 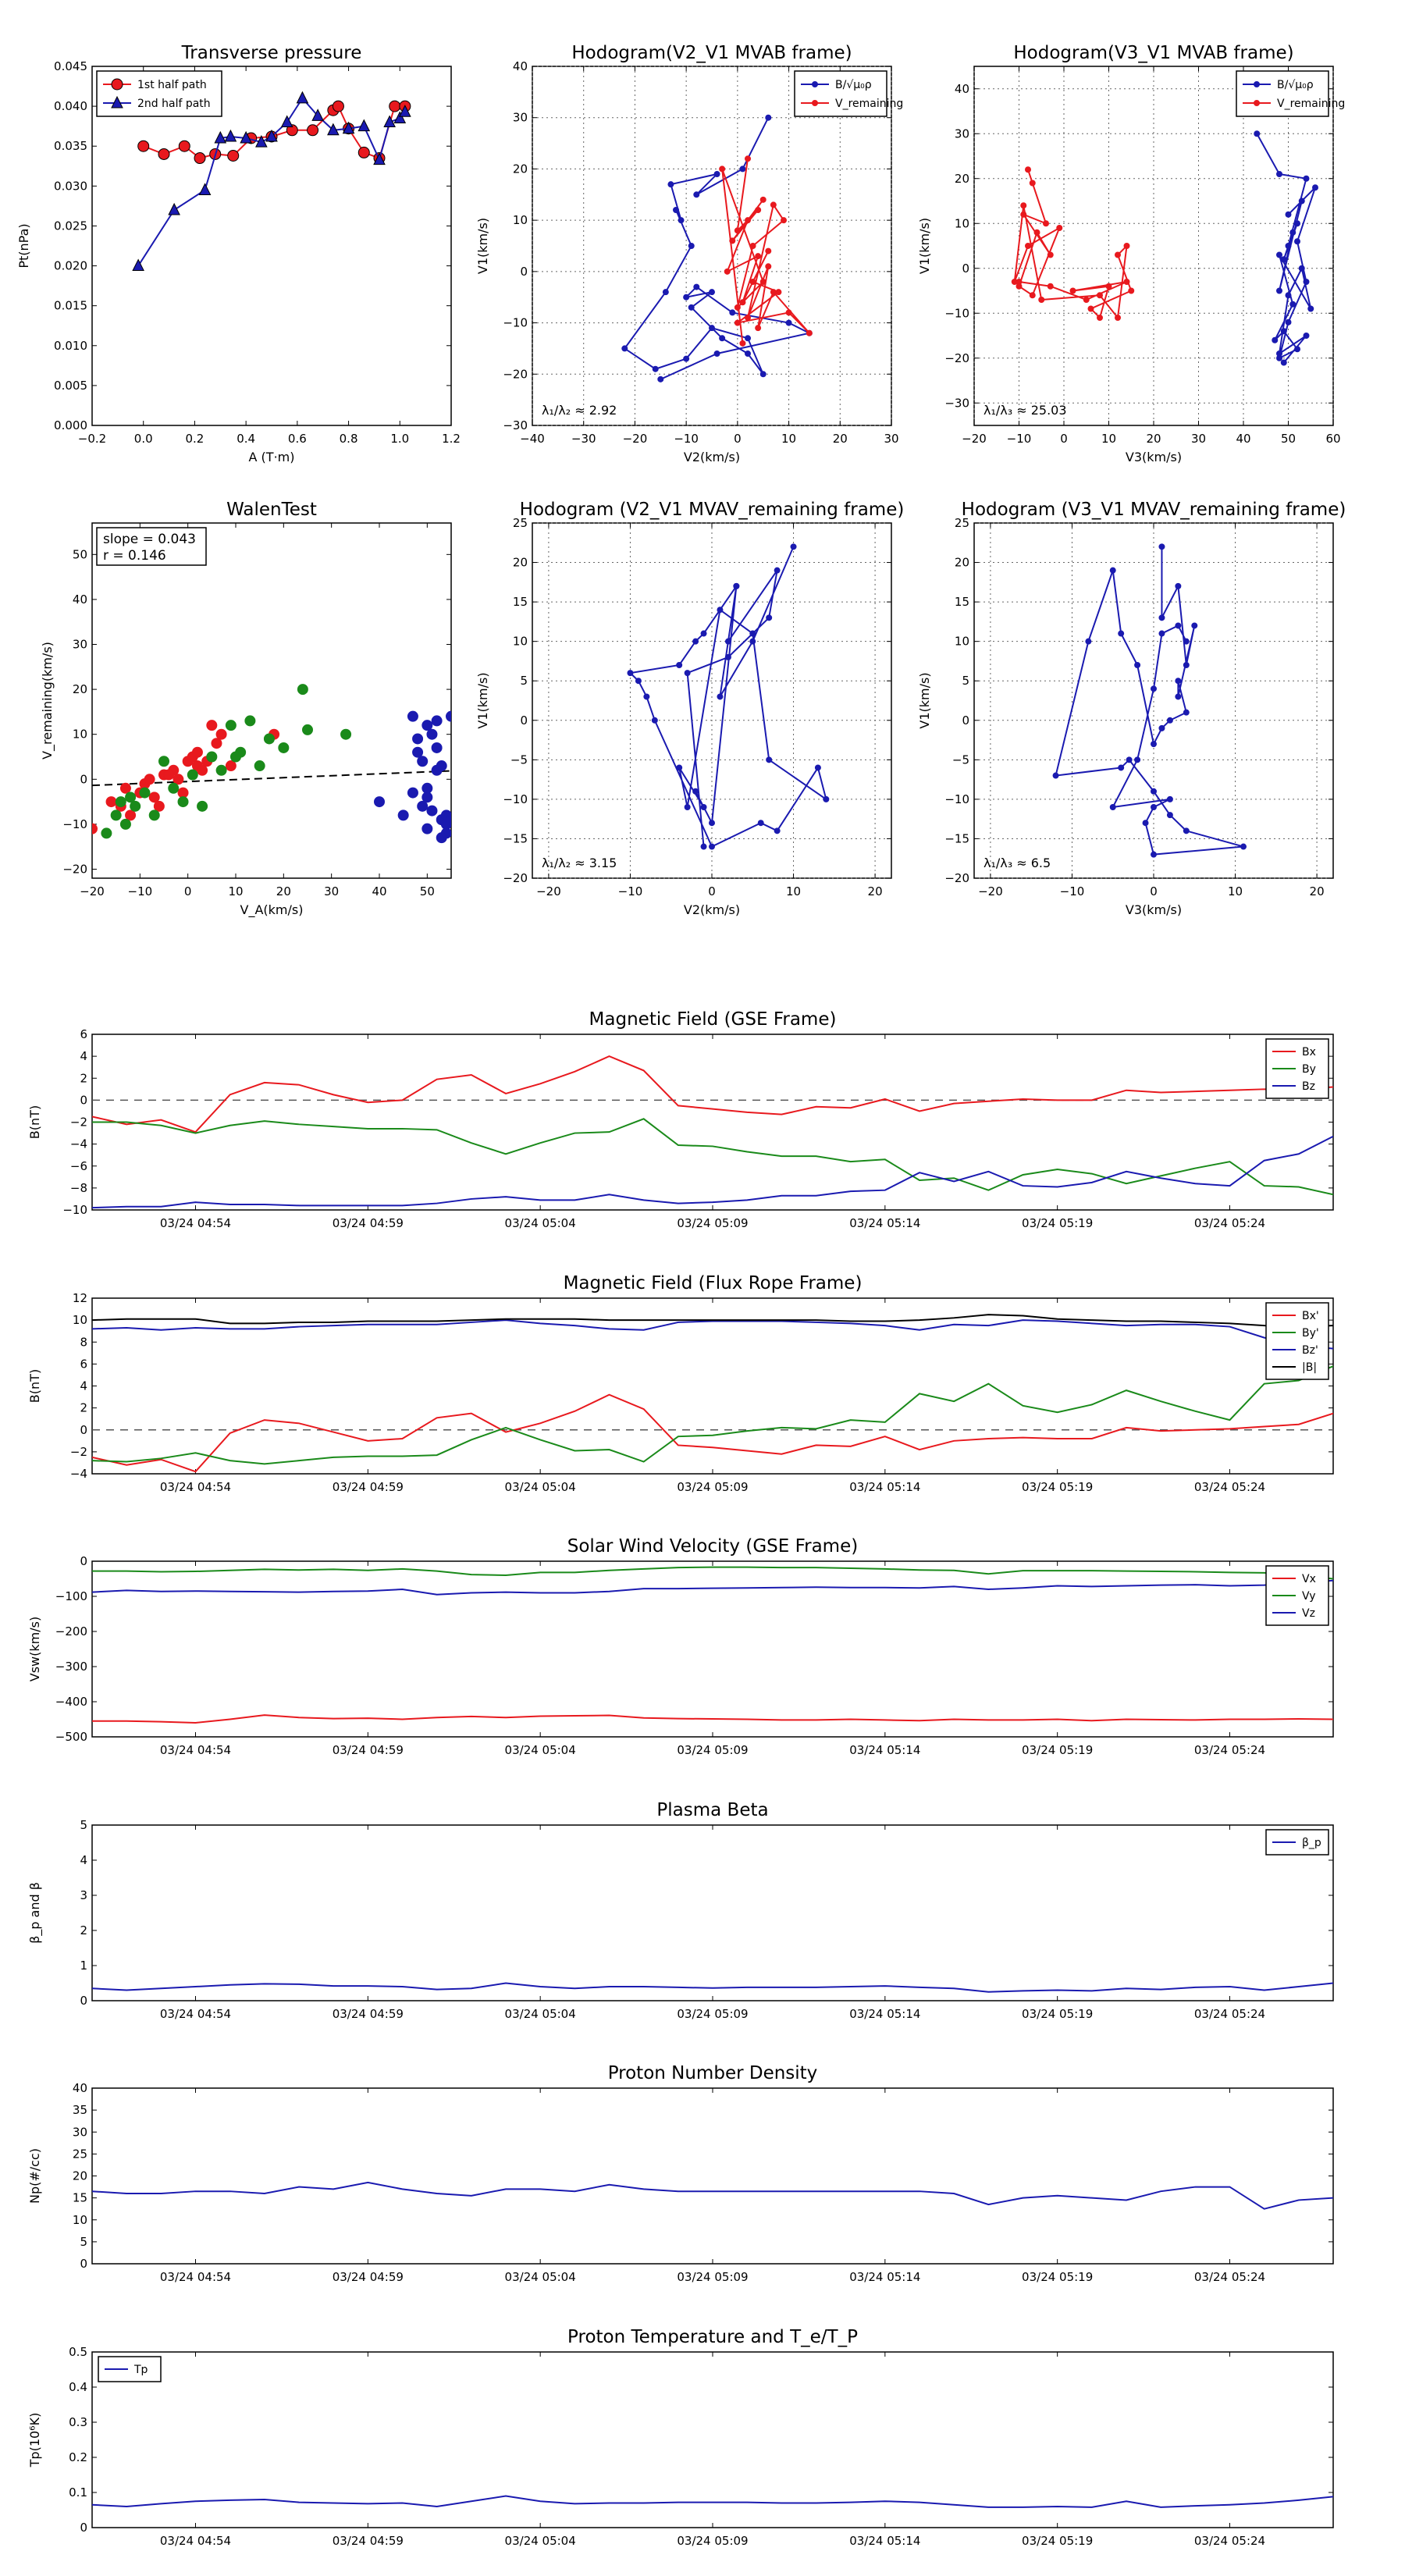 I want to click on hodogram-v2v1-mvab-ytick-label: 40, so click(x=520, y=66).